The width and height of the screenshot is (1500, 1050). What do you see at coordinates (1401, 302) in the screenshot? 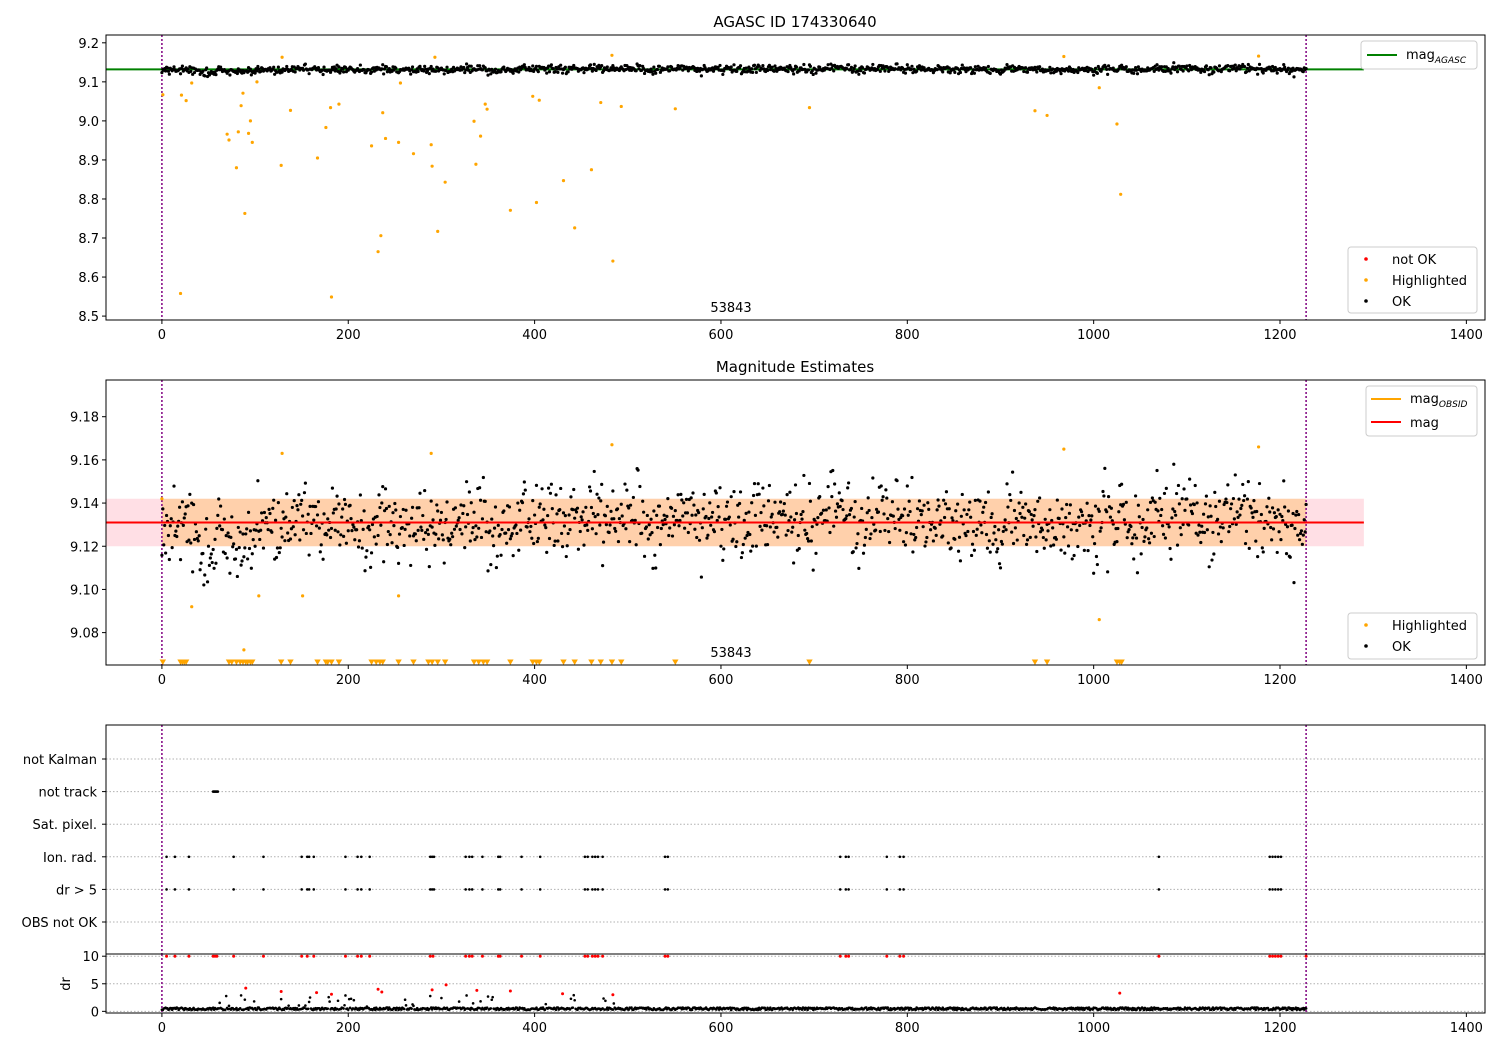
I see `legend-ok: OK` at bounding box center [1401, 302].